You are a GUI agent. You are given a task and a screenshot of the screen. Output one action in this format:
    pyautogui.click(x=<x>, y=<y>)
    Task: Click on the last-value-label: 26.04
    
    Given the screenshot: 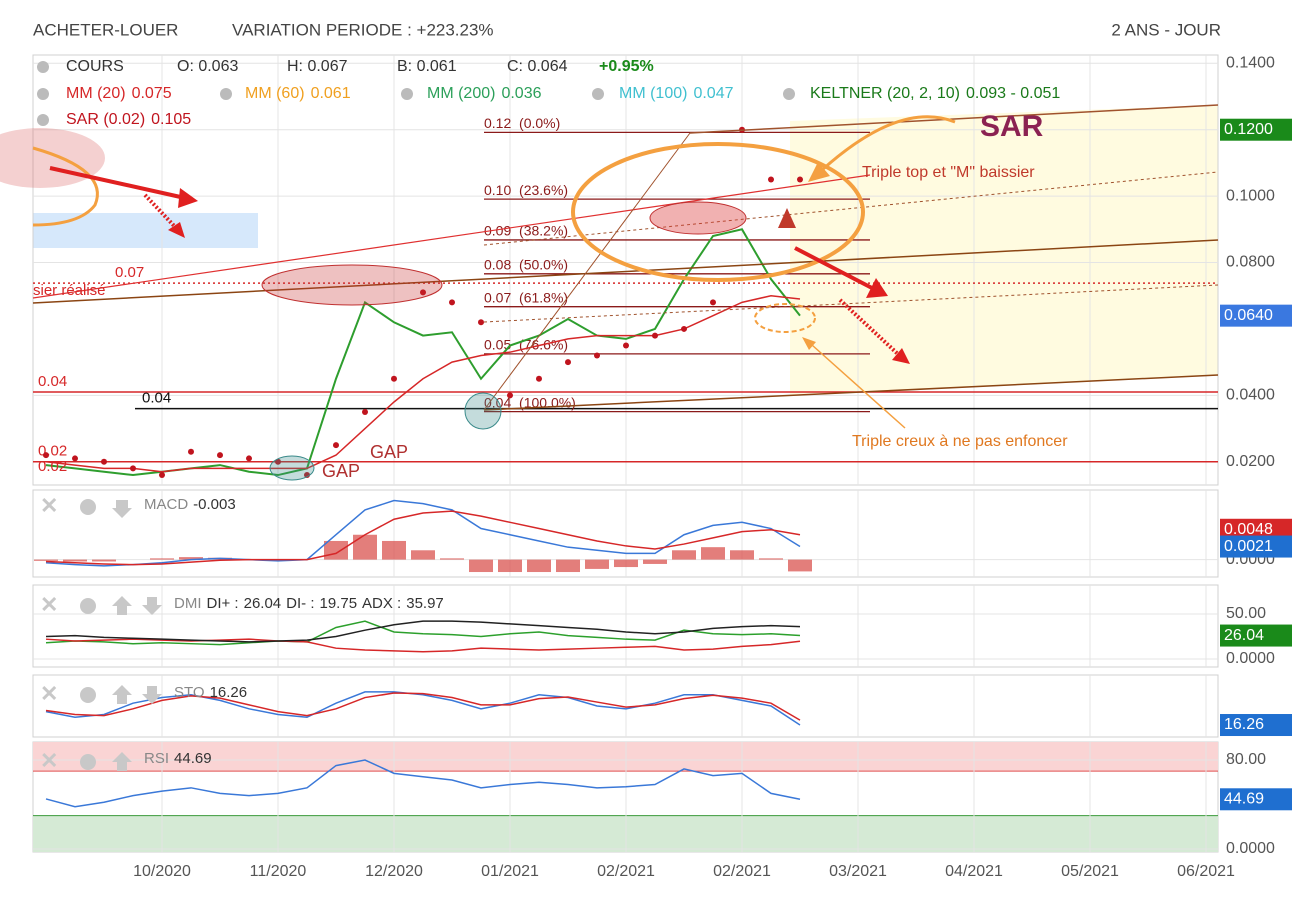 What is the action you would take?
    pyautogui.click(x=1244, y=635)
    